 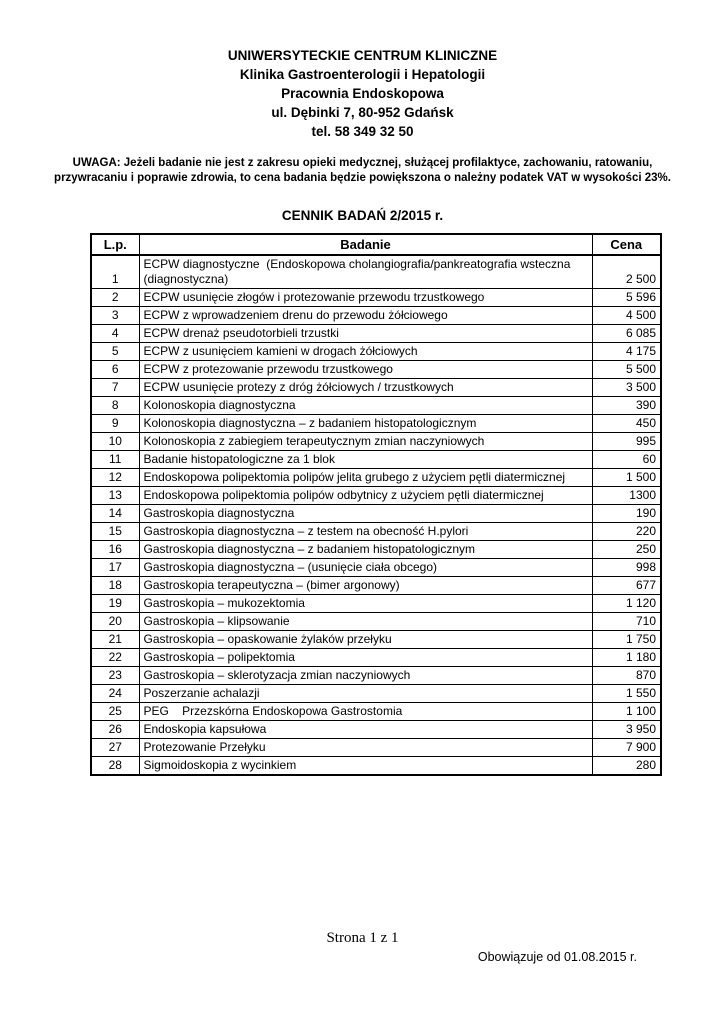 I want to click on address-line: ul. Dębinki 7, 80-952 Gdańsk, so click(x=362, y=112).